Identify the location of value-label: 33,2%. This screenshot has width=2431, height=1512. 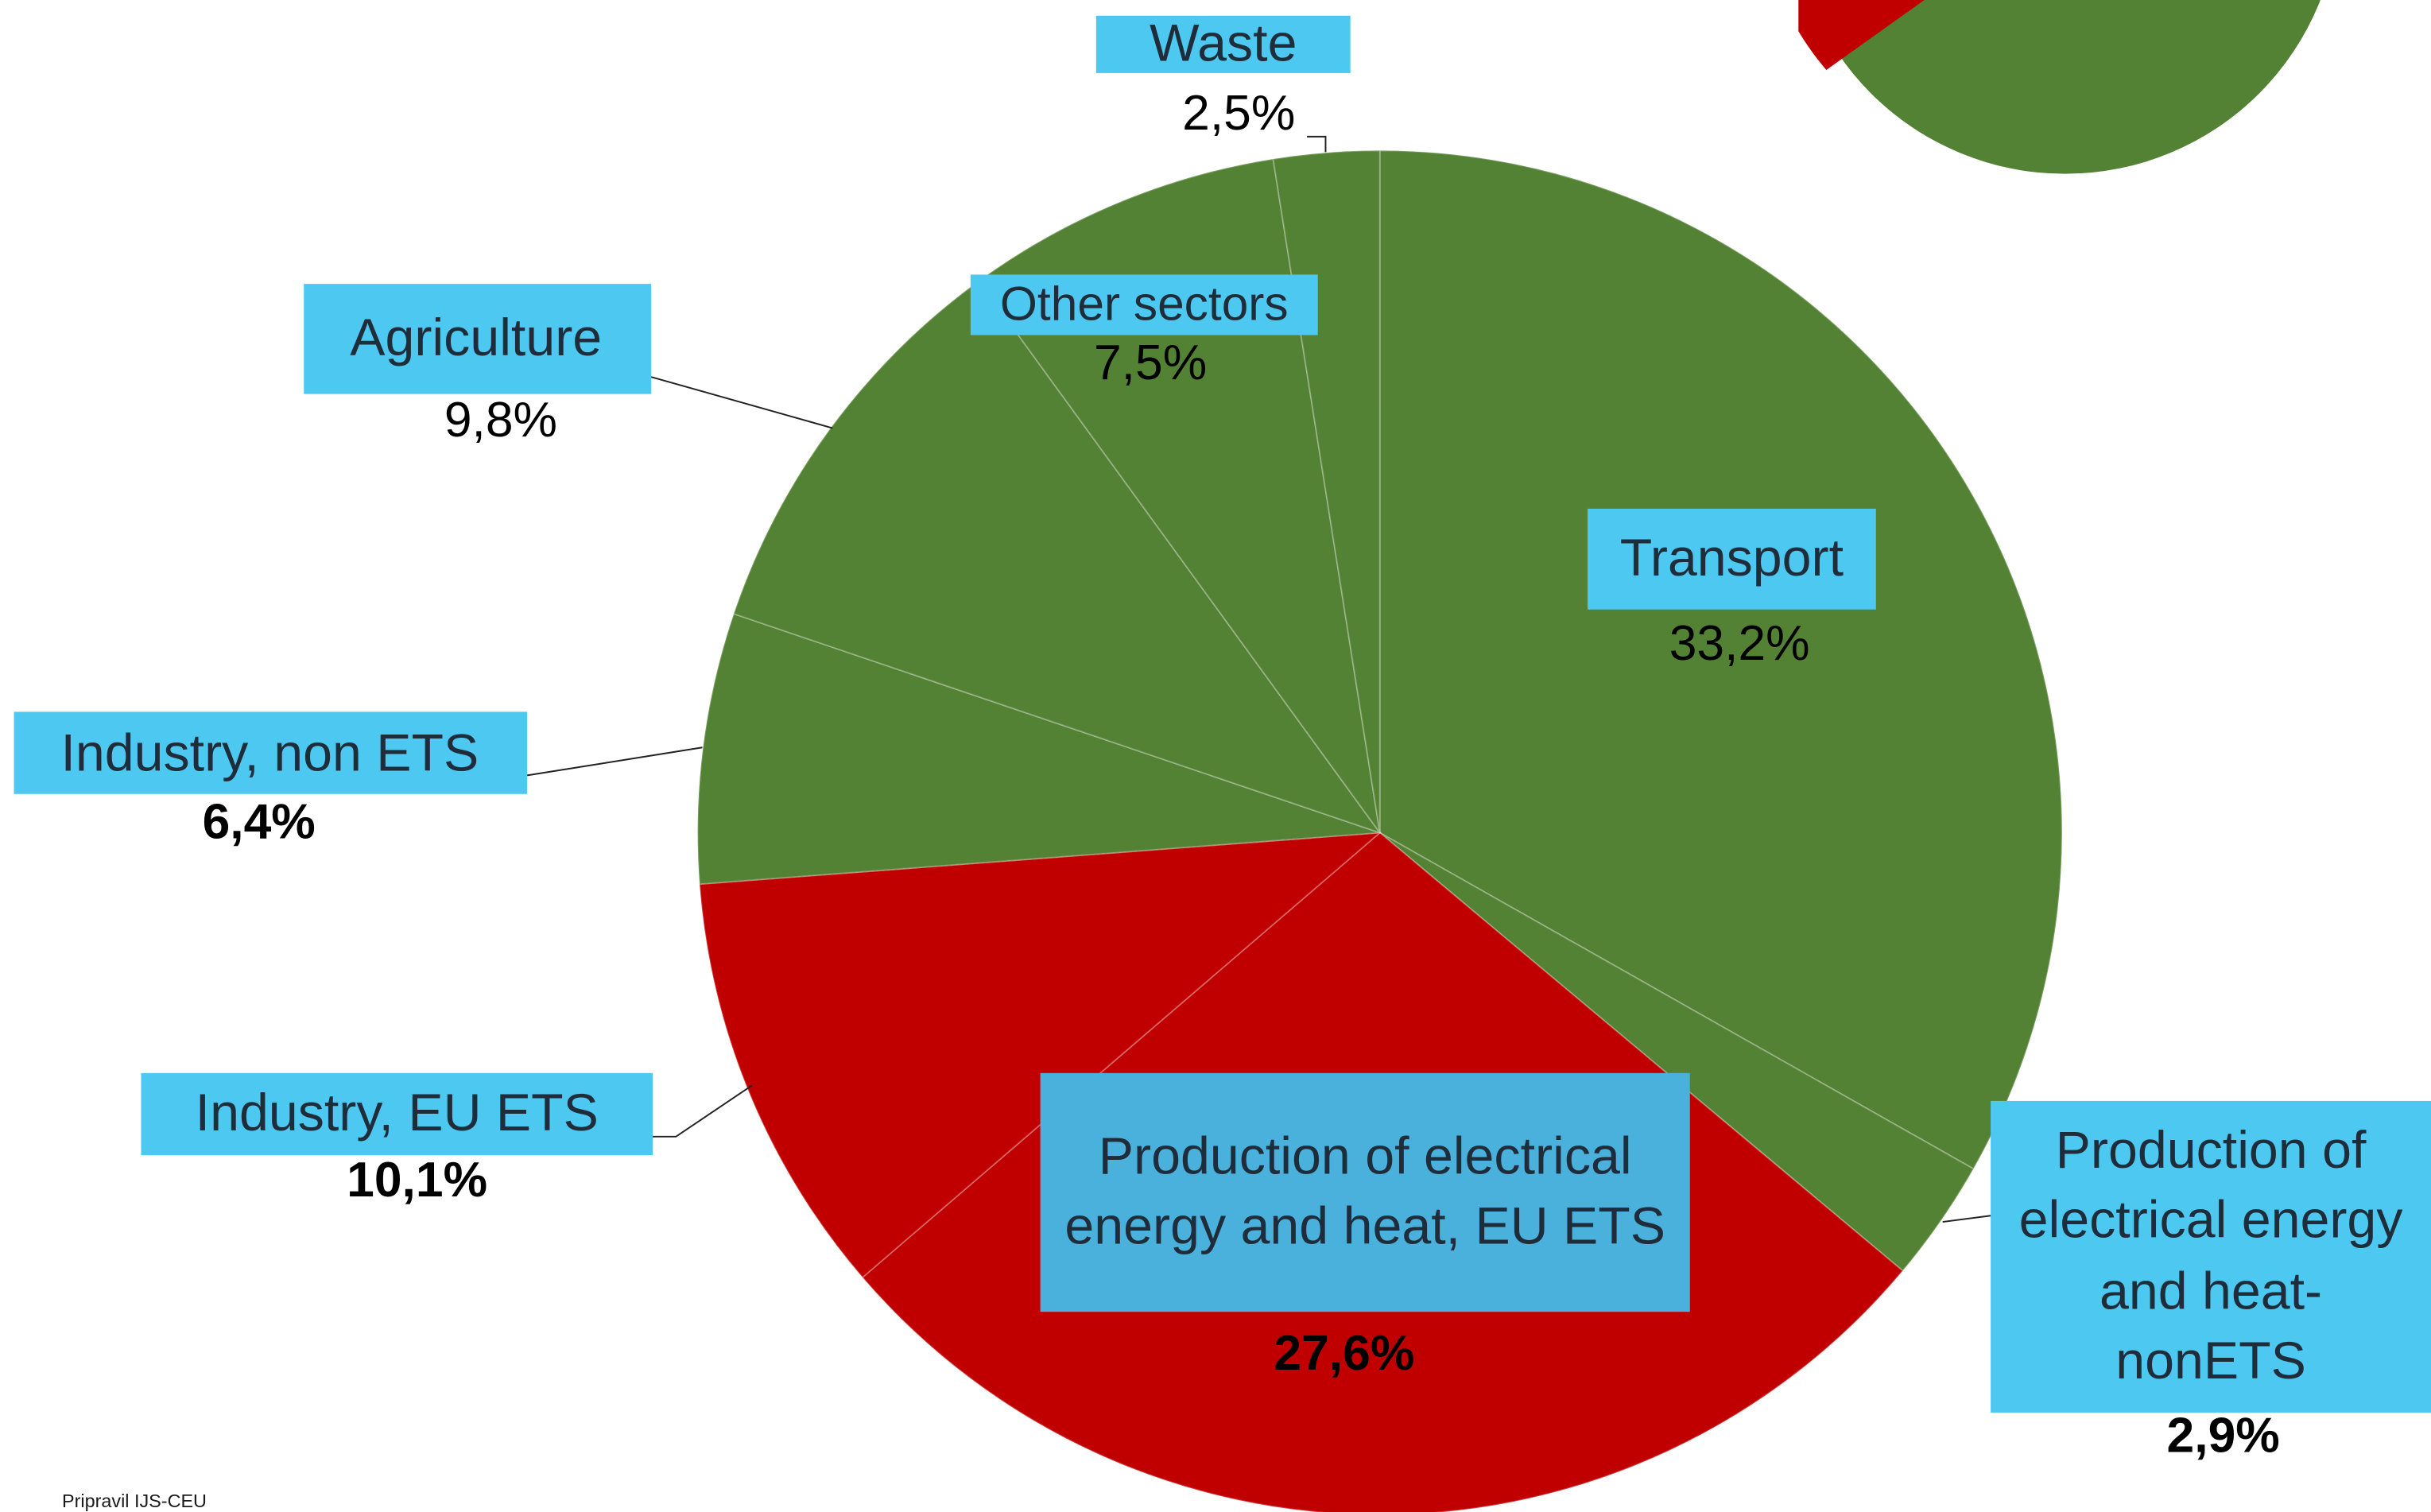
(1740, 644).